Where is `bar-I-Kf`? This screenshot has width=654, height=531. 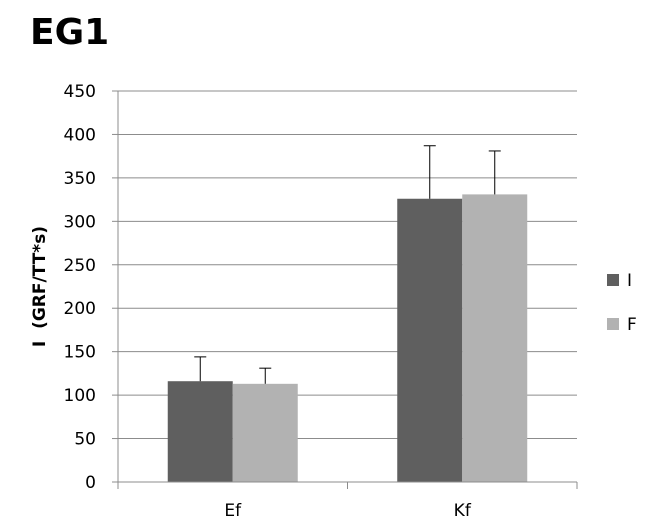
bar-I-Kf is located at coordinates (430, 340).